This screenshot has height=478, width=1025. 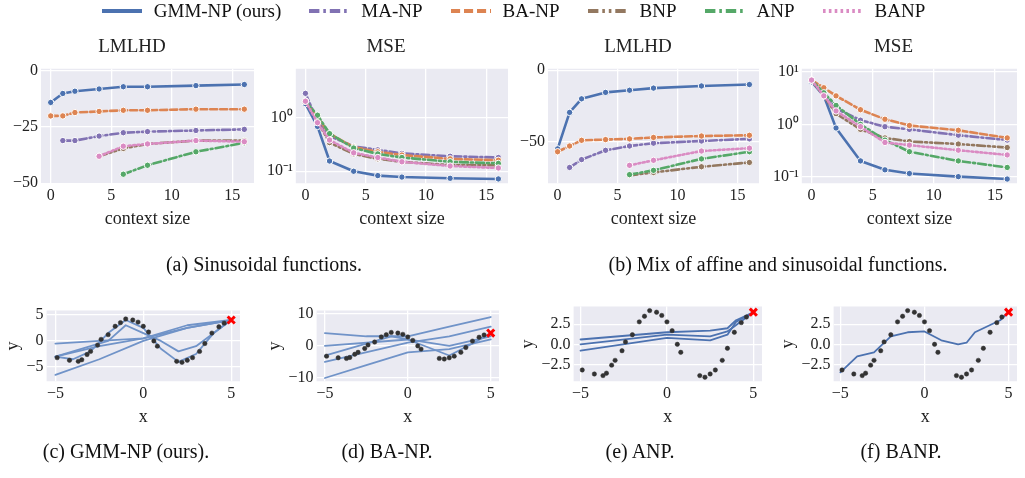 I want to click on legend-label: BANP, so click(x=900, y=11).